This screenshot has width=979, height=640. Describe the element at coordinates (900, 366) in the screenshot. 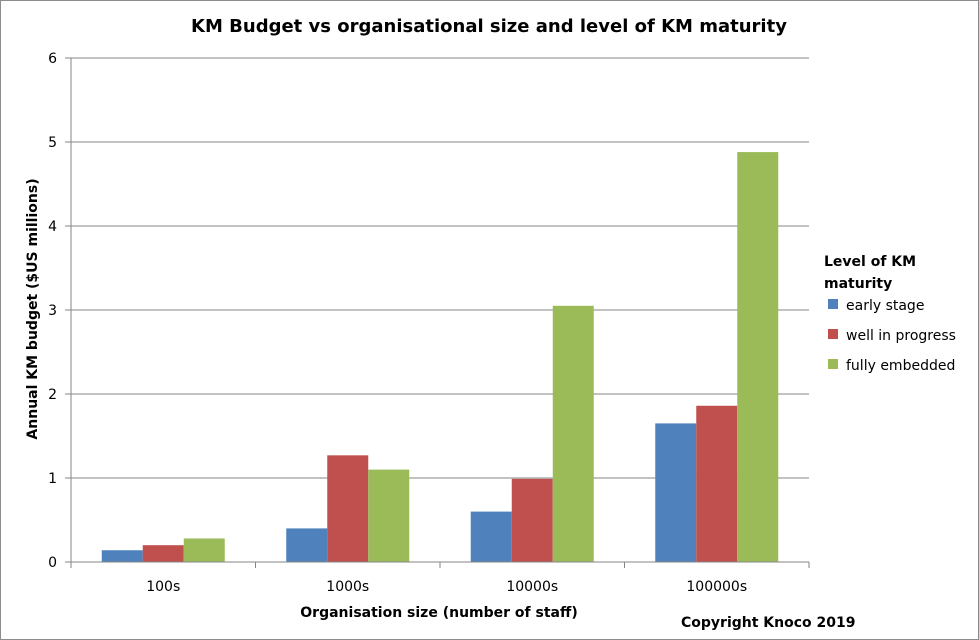

I see `legend-label: fully embedded` at that location.